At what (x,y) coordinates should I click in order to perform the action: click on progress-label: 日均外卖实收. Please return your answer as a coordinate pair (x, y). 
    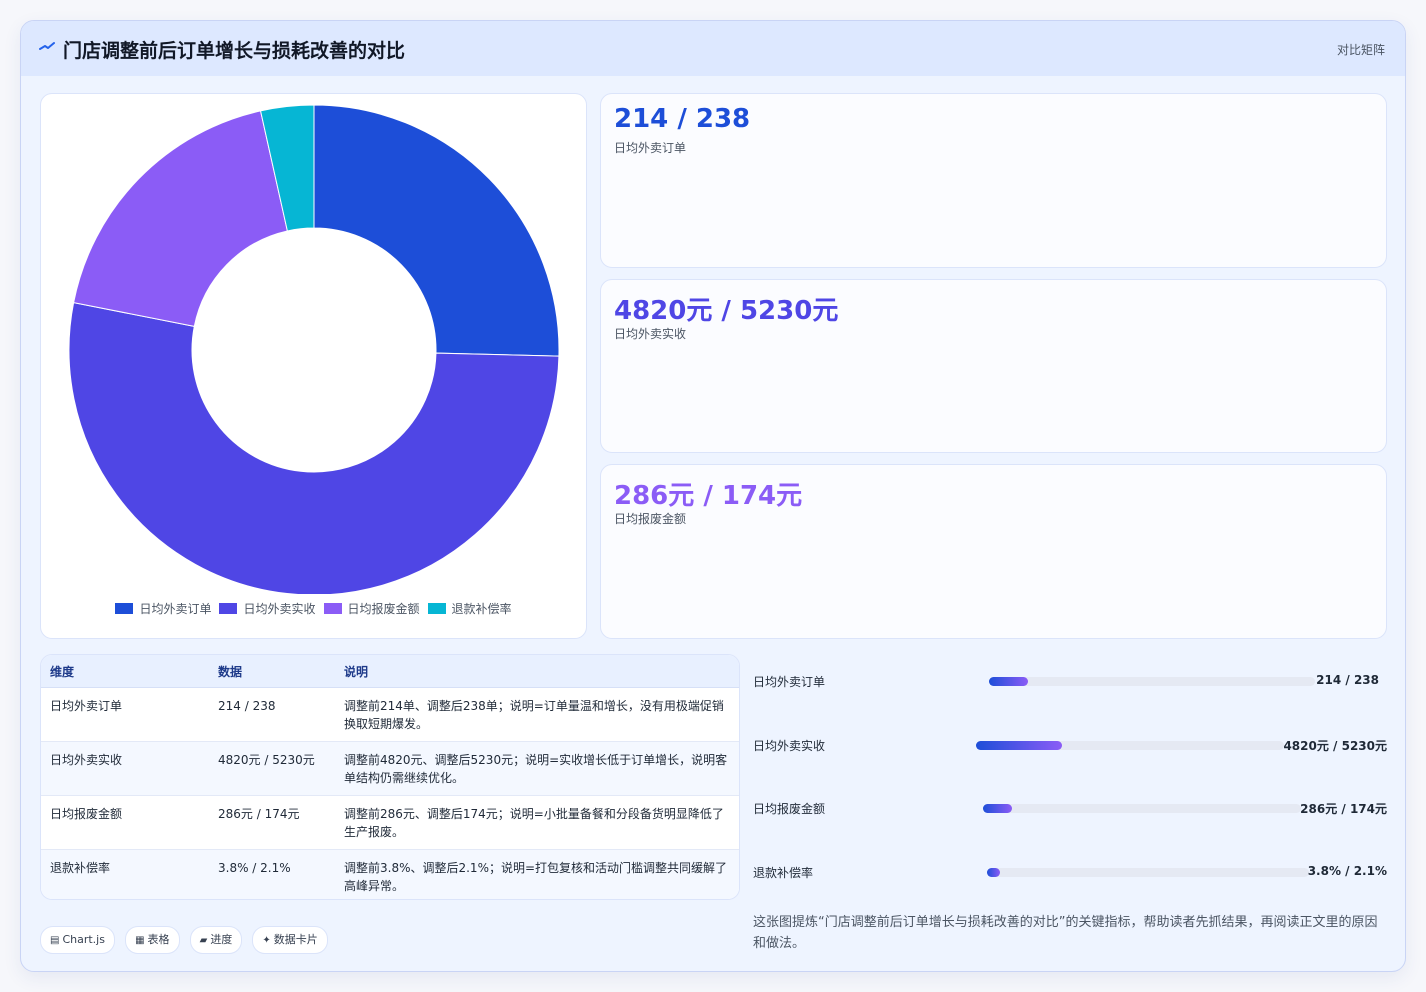
    Looking at the image, I should click on (789, 746).